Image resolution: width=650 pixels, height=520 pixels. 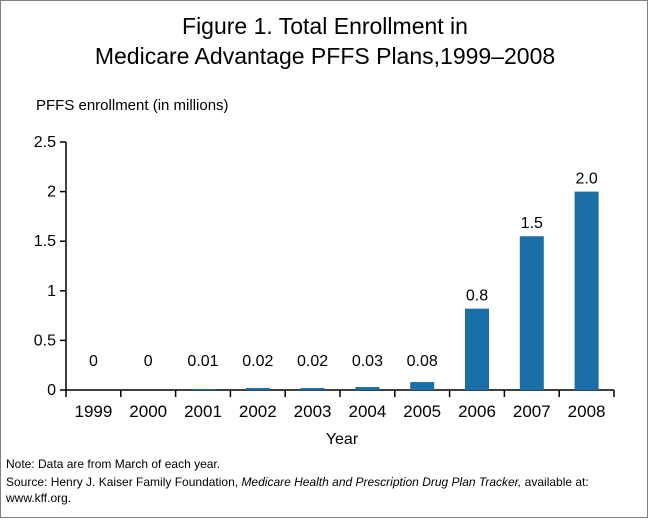 I want to click on data-label: 0.8, so click(x=477, y=296).